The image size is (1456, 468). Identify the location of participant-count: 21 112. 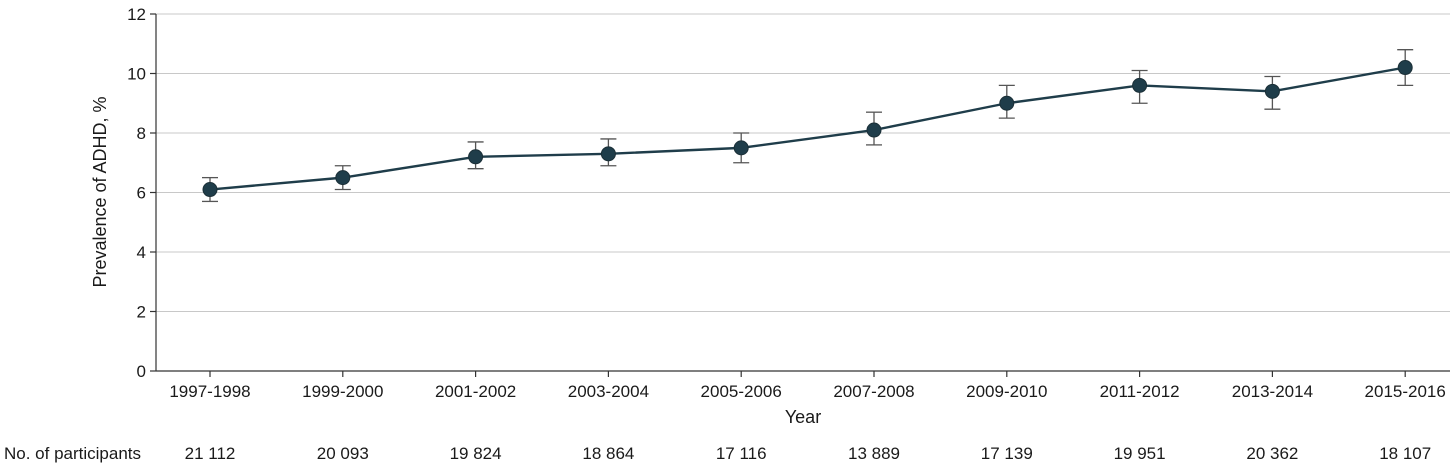
(210, 453).